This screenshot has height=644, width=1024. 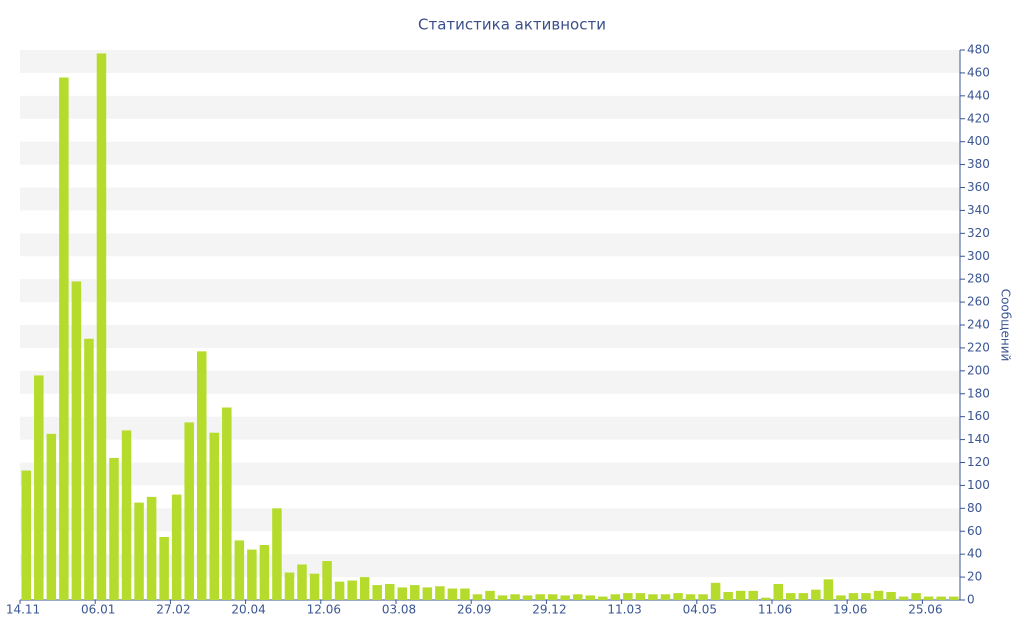 What do you see at coordinates (23, 610) in the screenshot?
I see `x-tick-label: 14.11` at bounding box center [23, 610].